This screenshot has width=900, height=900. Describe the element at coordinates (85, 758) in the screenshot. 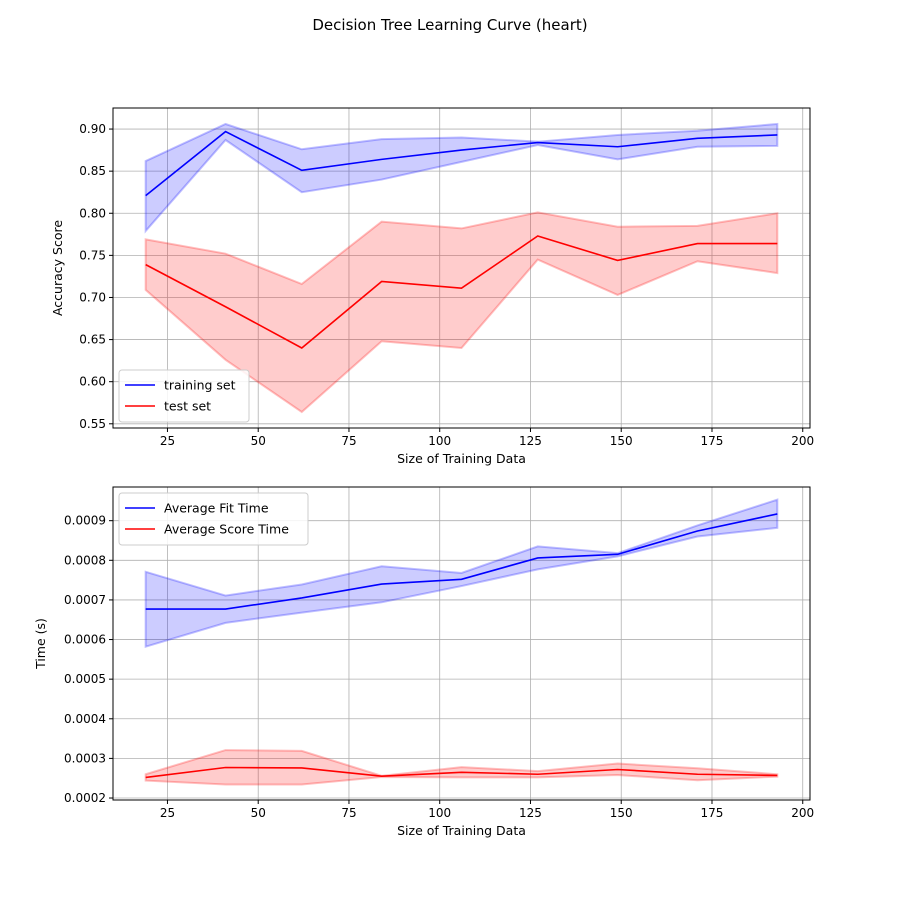

I see `y-tick-label: 0.0003` at that location.